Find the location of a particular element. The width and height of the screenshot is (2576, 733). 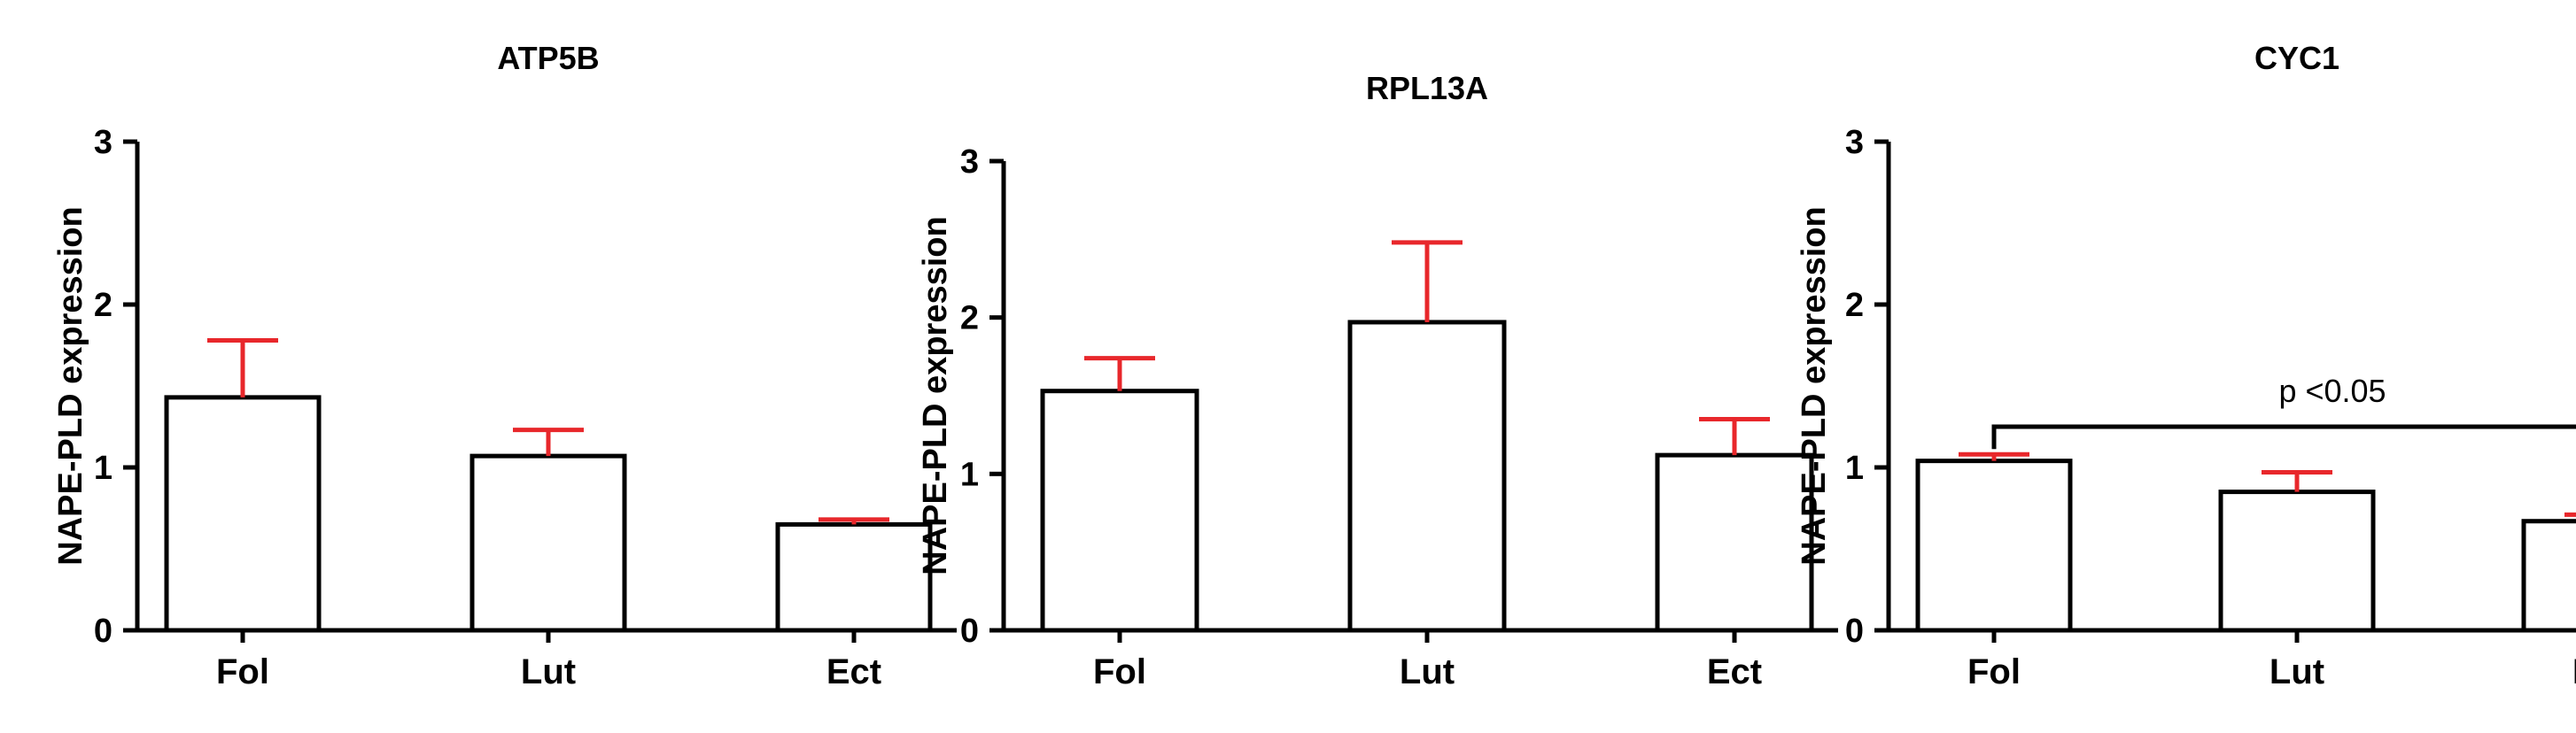

chart-title: CYC1 is located at coordinates (2296, 58).